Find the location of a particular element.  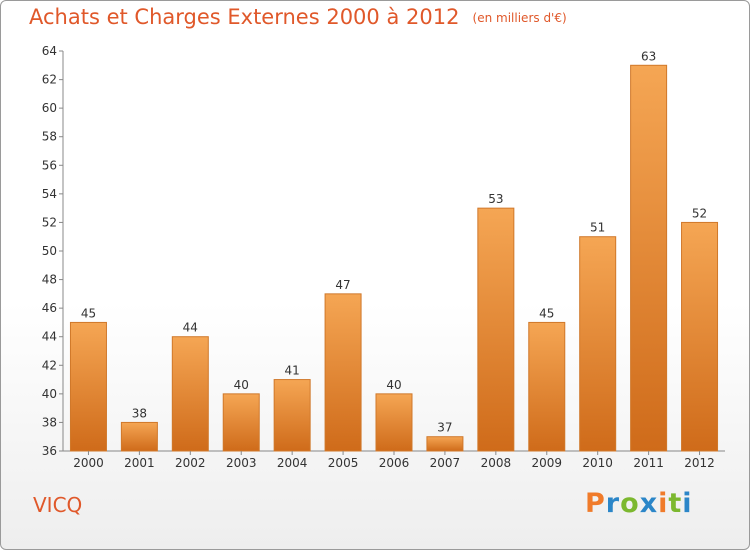

x-tick-label: 2008 is located at coordinates (496, 463).